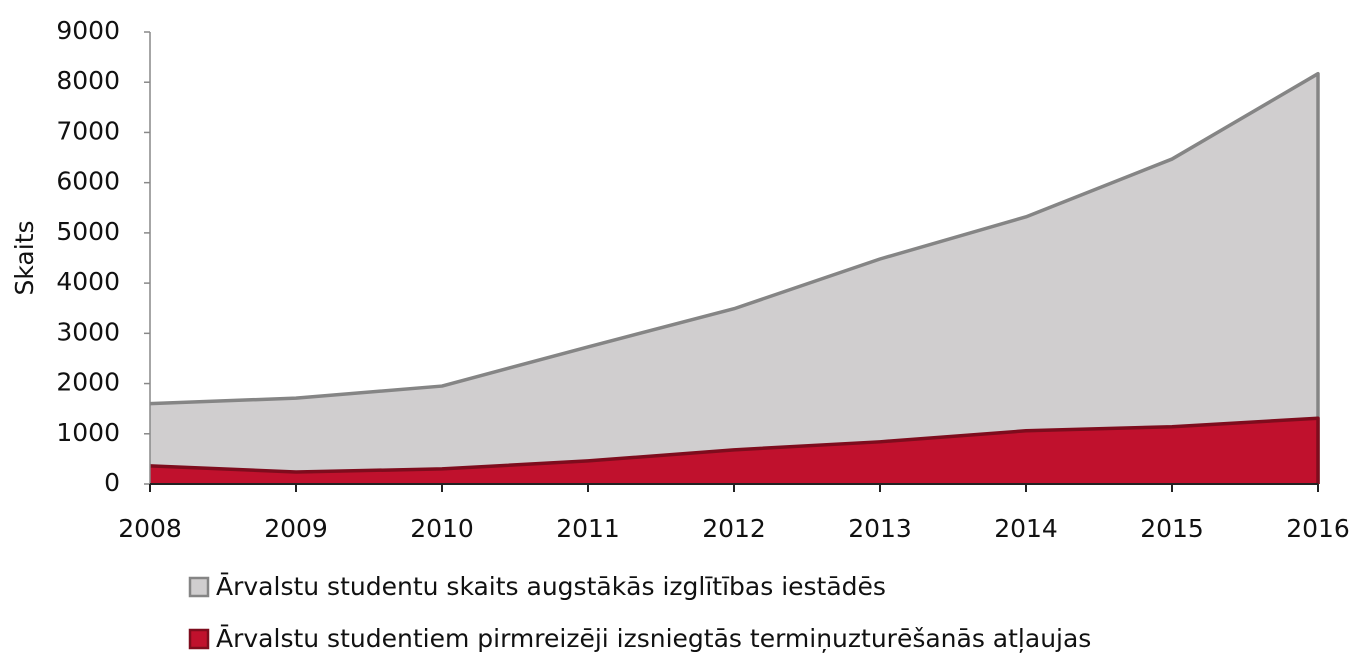 The image size is (1356, 653). I want to click on y-tick-label: 9000, so click(88, 30).